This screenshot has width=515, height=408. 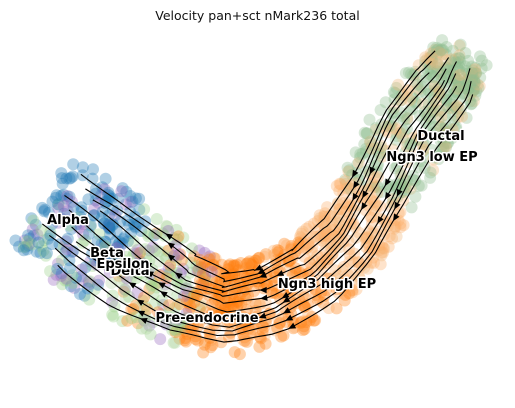 What do you see at coordinates (257, 15) in the screenshot?
I see `chart-title: Velocity pan+sct nMark236 total` at bounding box center [257, 15].